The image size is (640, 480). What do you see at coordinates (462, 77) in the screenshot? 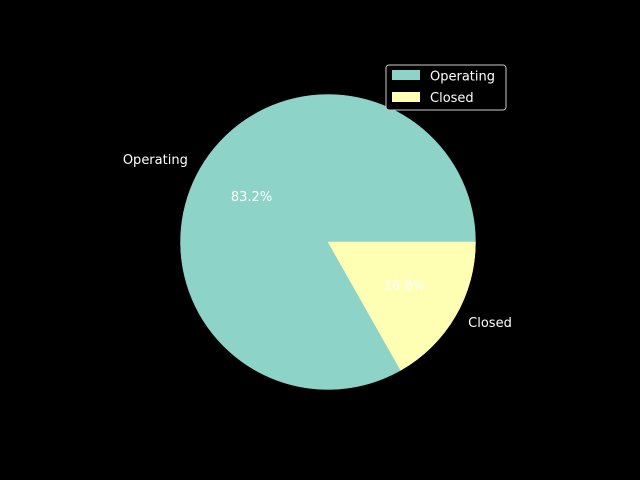
I see `legend-label-operating: Operating` at bounding box center [462, 77].